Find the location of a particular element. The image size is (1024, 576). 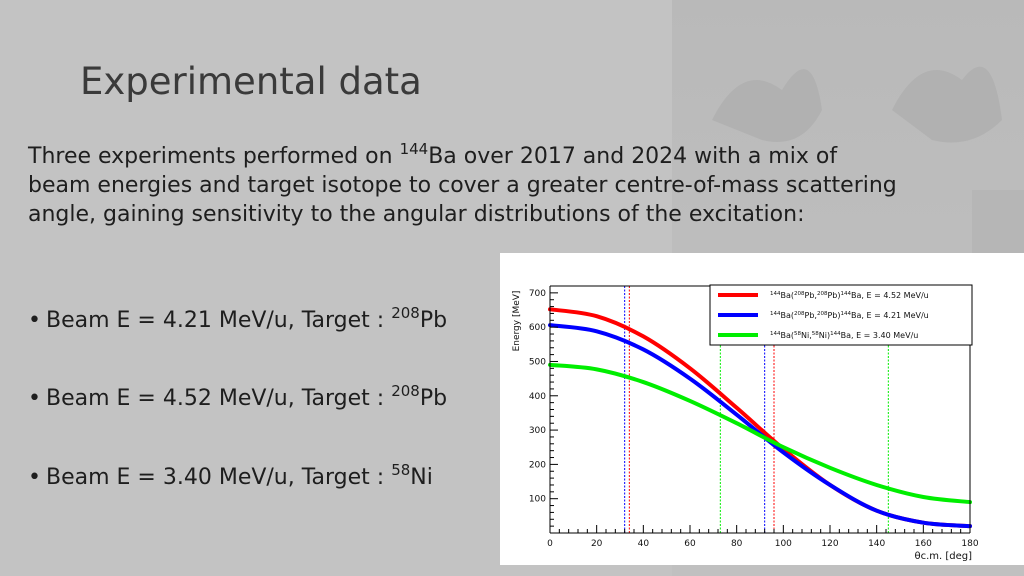

intro-superscript: 144 is located at coordinates (414, 149).